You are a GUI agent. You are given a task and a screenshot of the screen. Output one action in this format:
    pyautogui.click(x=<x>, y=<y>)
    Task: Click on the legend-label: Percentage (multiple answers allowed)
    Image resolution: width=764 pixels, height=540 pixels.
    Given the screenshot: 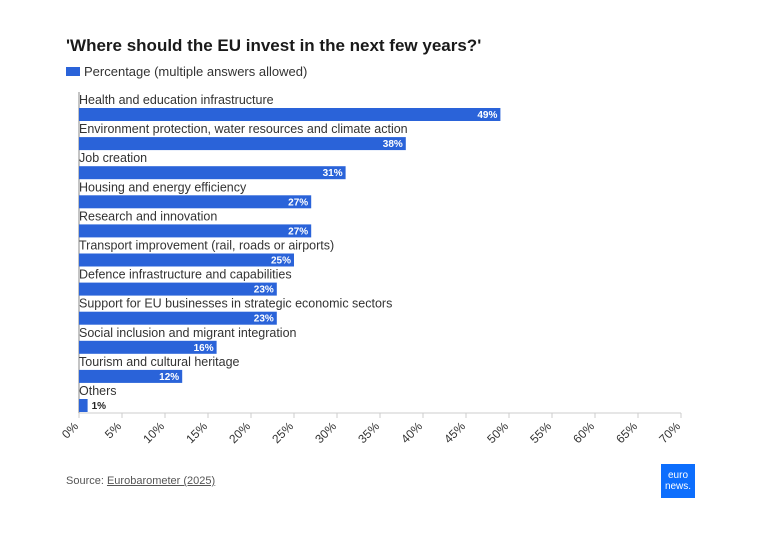 What is the action you would take?
    pyautogui.click(x=196, y=71)
    